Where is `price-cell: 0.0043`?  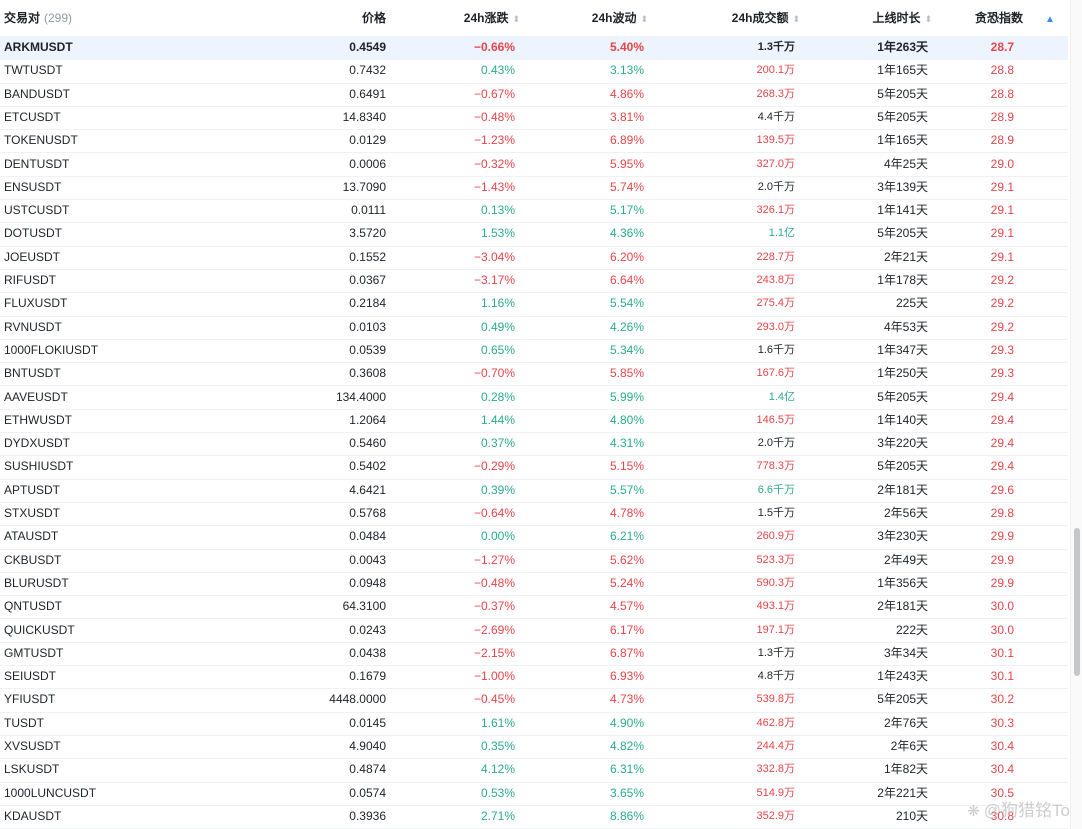
price-cell: 0.0043 is located at coordinates (367, 559).